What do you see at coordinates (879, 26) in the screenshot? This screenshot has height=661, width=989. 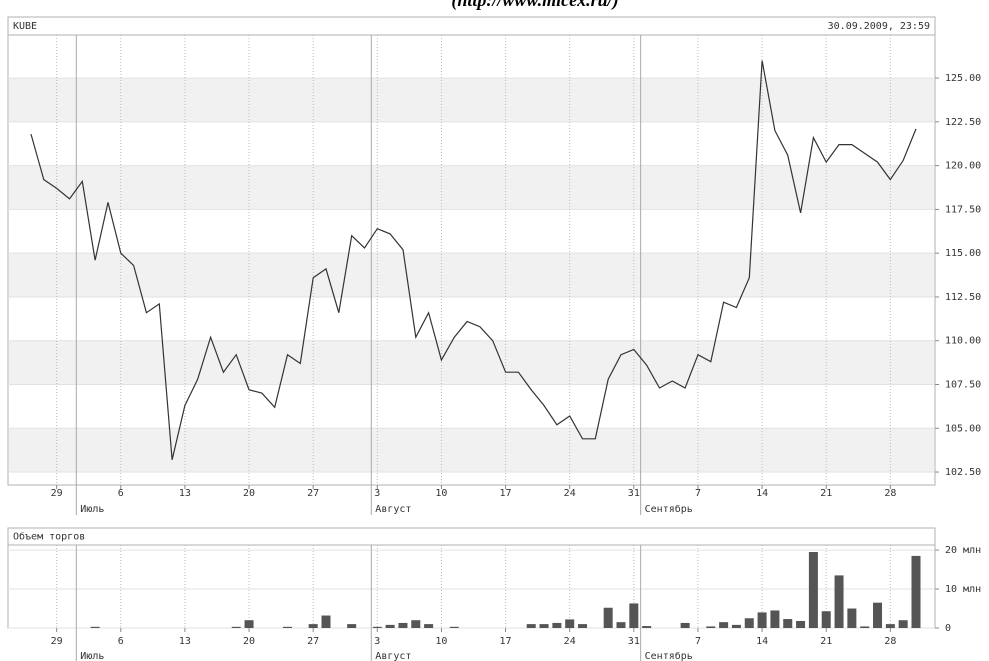 I see `panel-date: 30.09.2009, 23:59` at bounding box center [879, 26].